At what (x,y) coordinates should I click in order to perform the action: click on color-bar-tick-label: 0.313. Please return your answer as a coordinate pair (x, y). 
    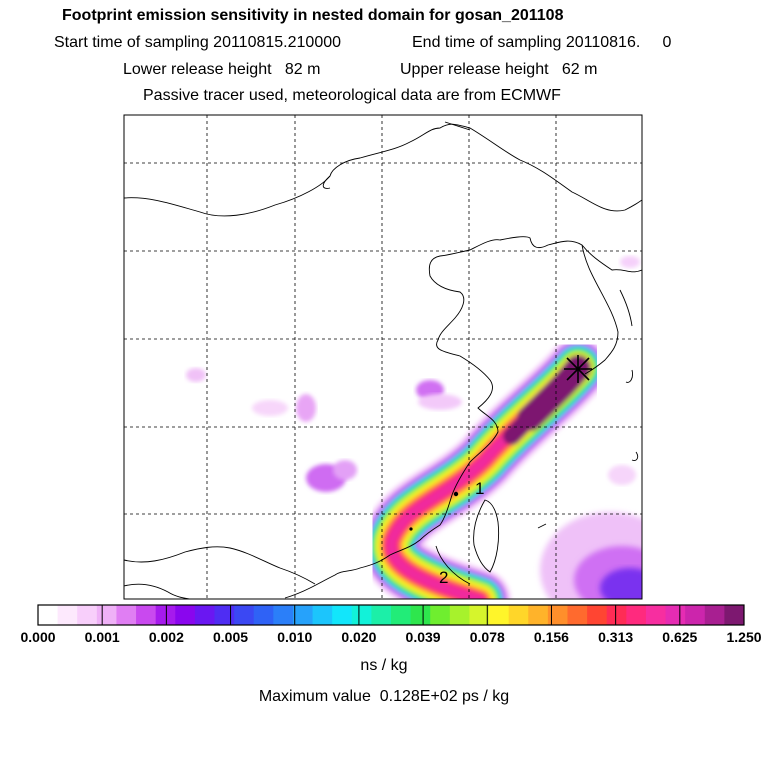
    Looking at the image, I should click on (616, 637).